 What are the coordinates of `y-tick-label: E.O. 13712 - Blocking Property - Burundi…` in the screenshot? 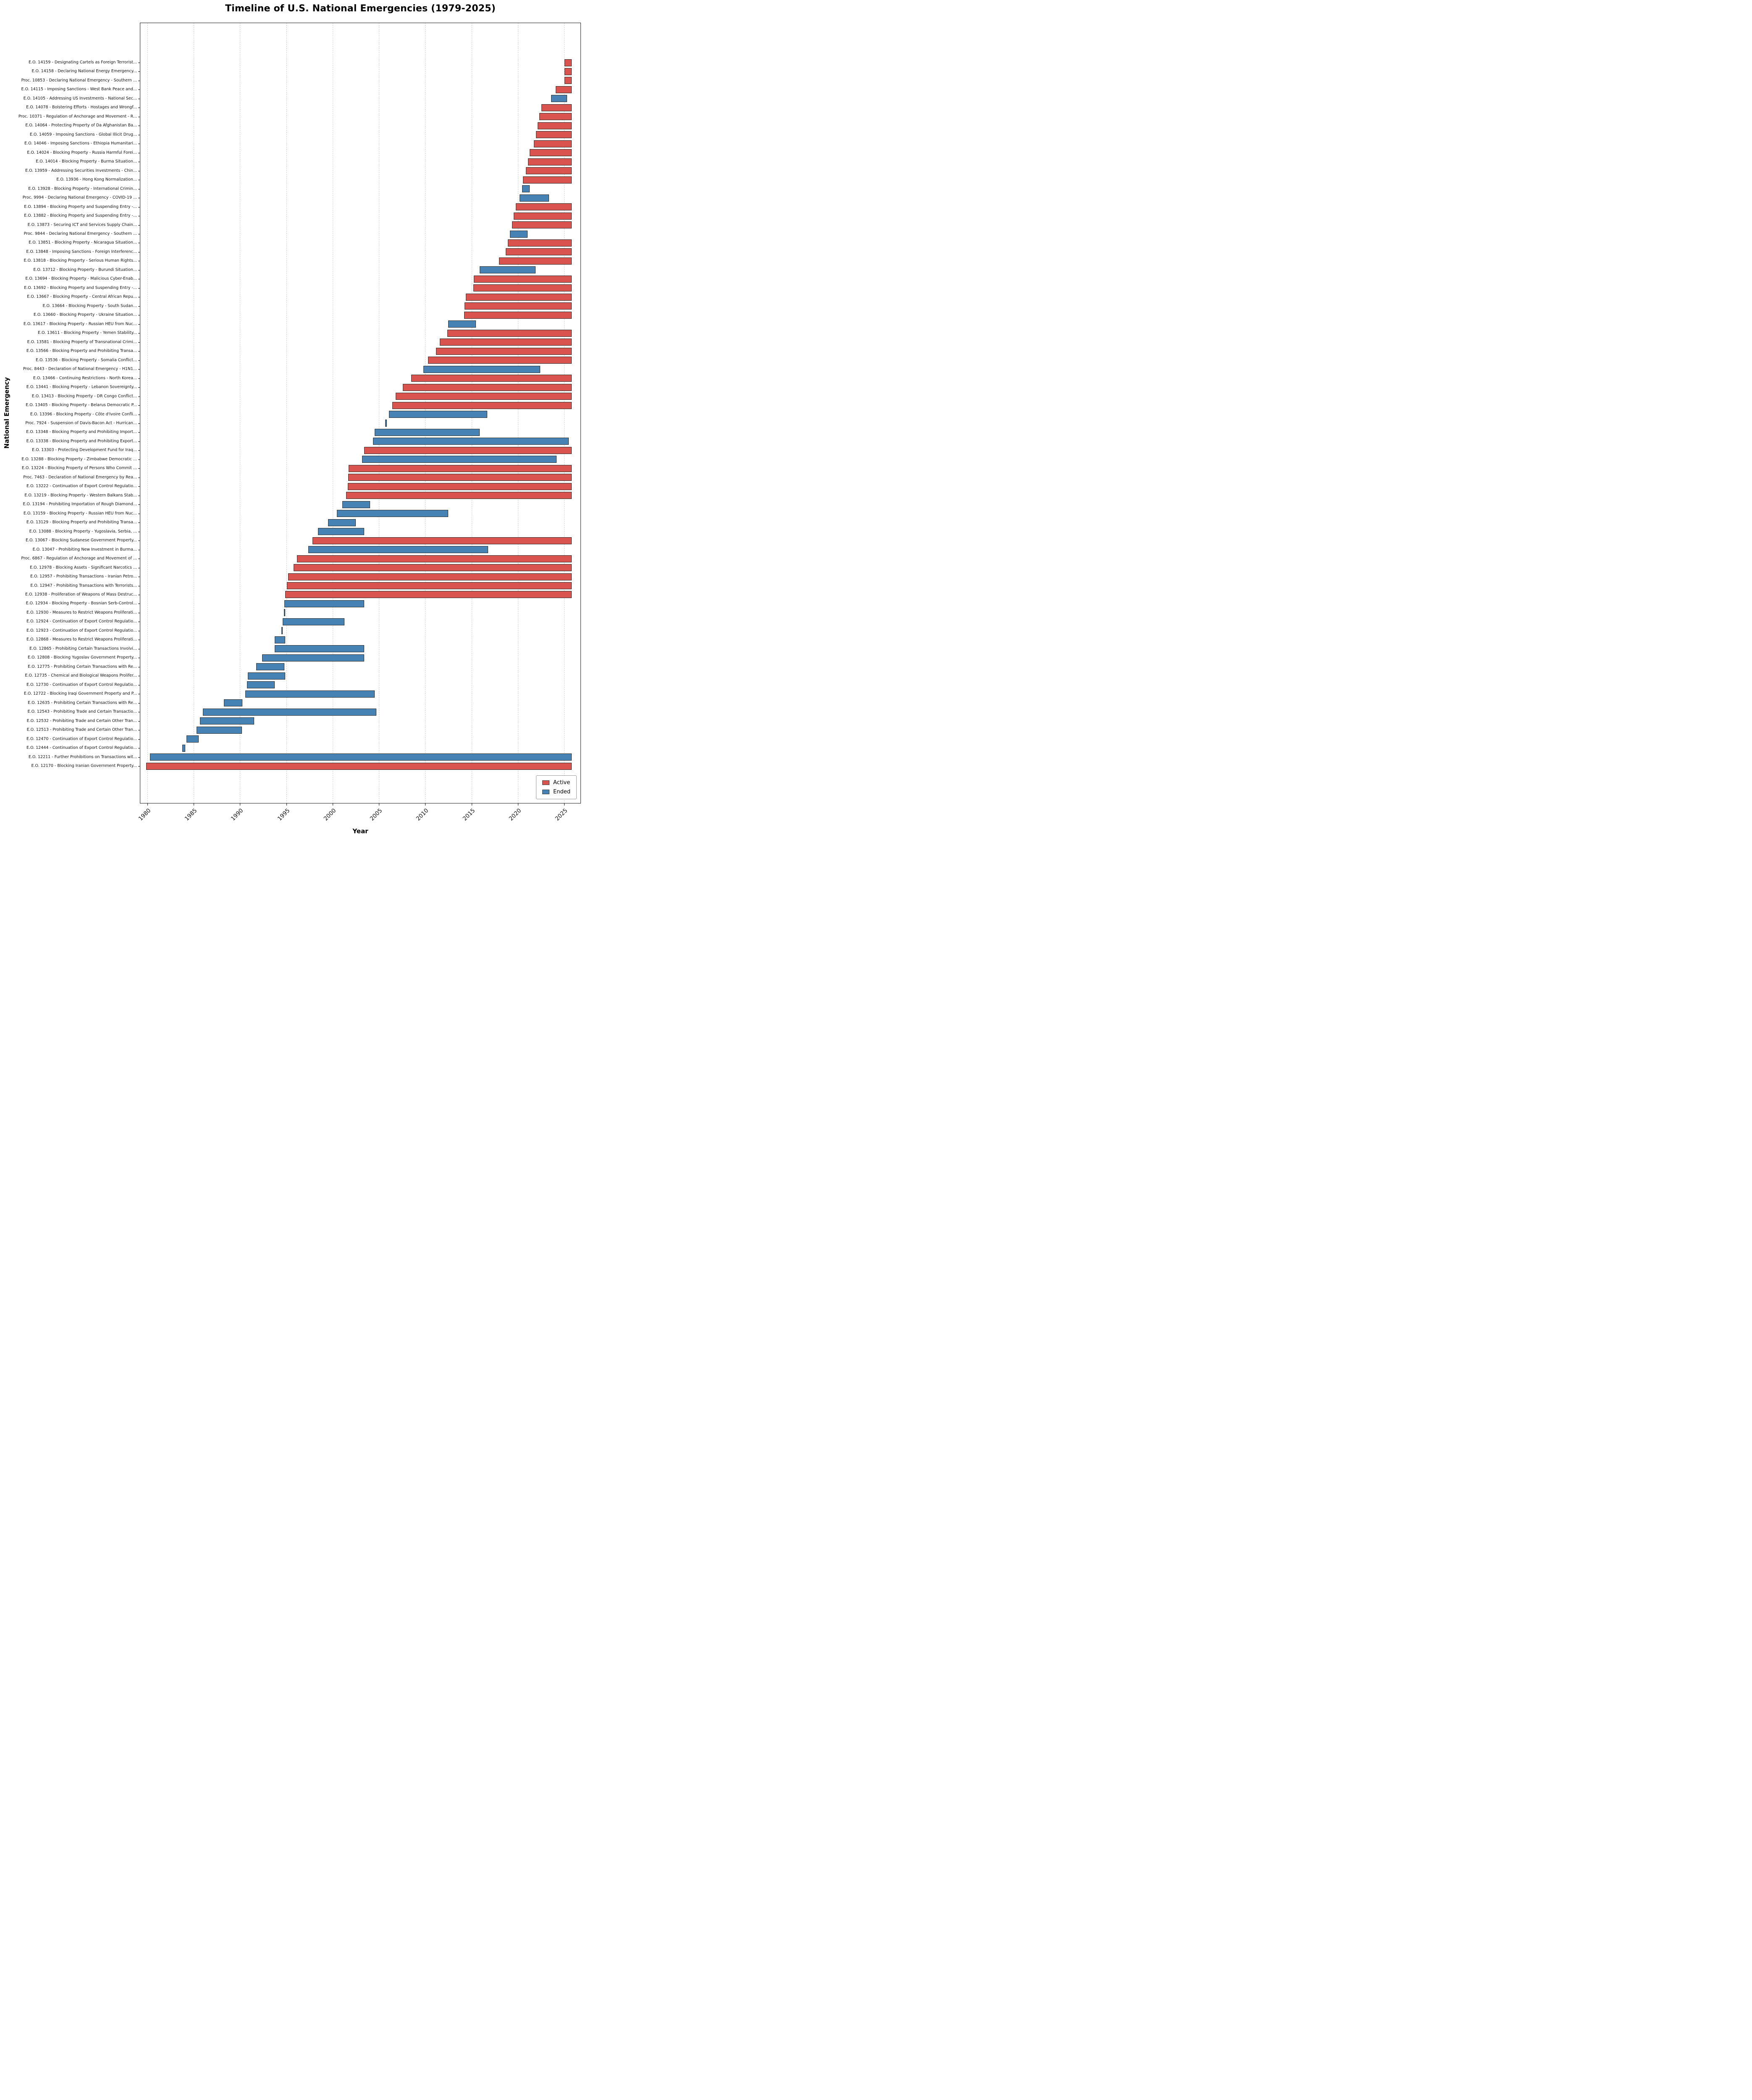 It's located at (85, 269).